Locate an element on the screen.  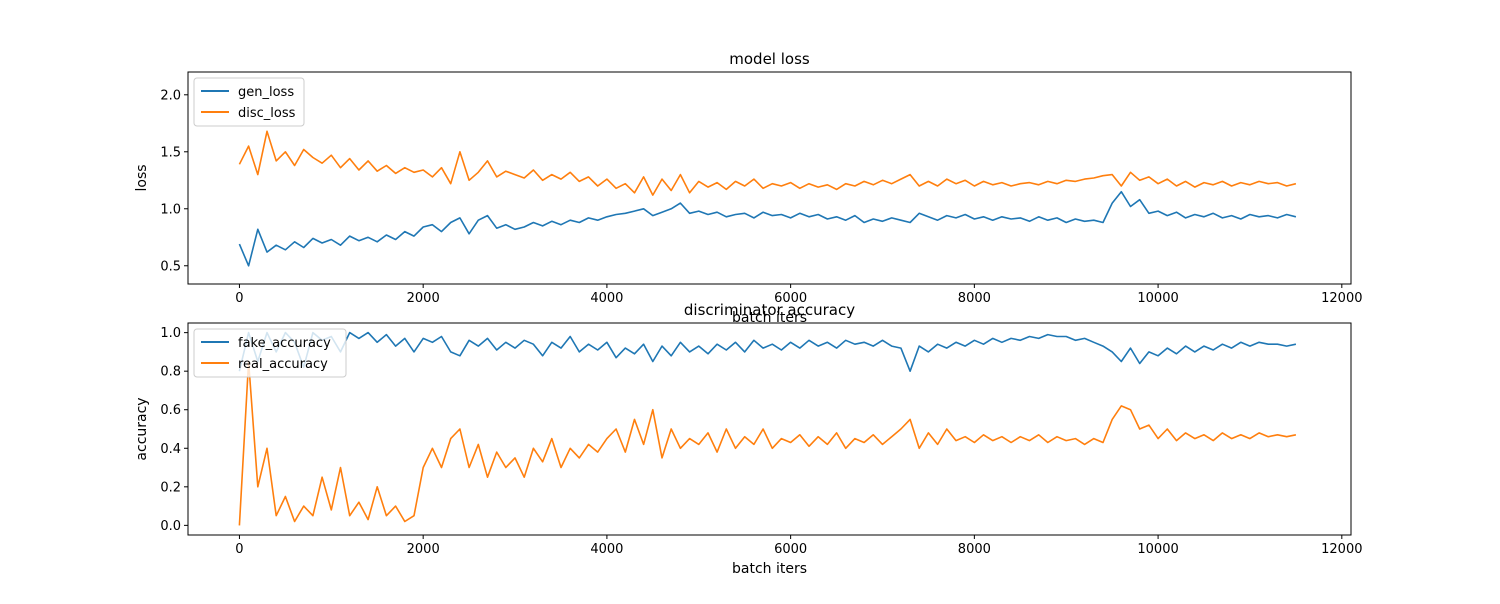
y-tick-label: 1.5 is located at coordinates (170, 152).